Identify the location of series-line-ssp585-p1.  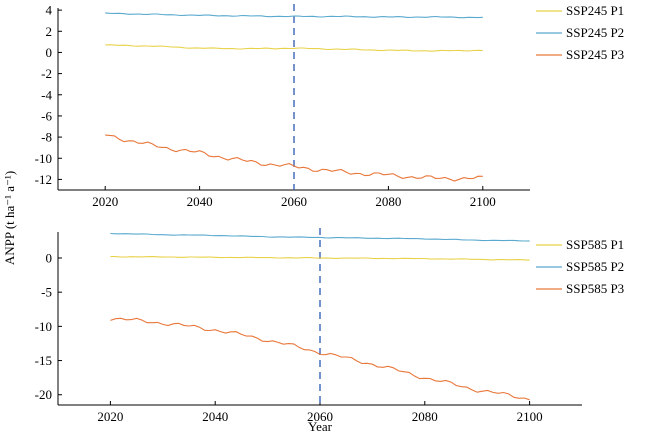
(320, 258).